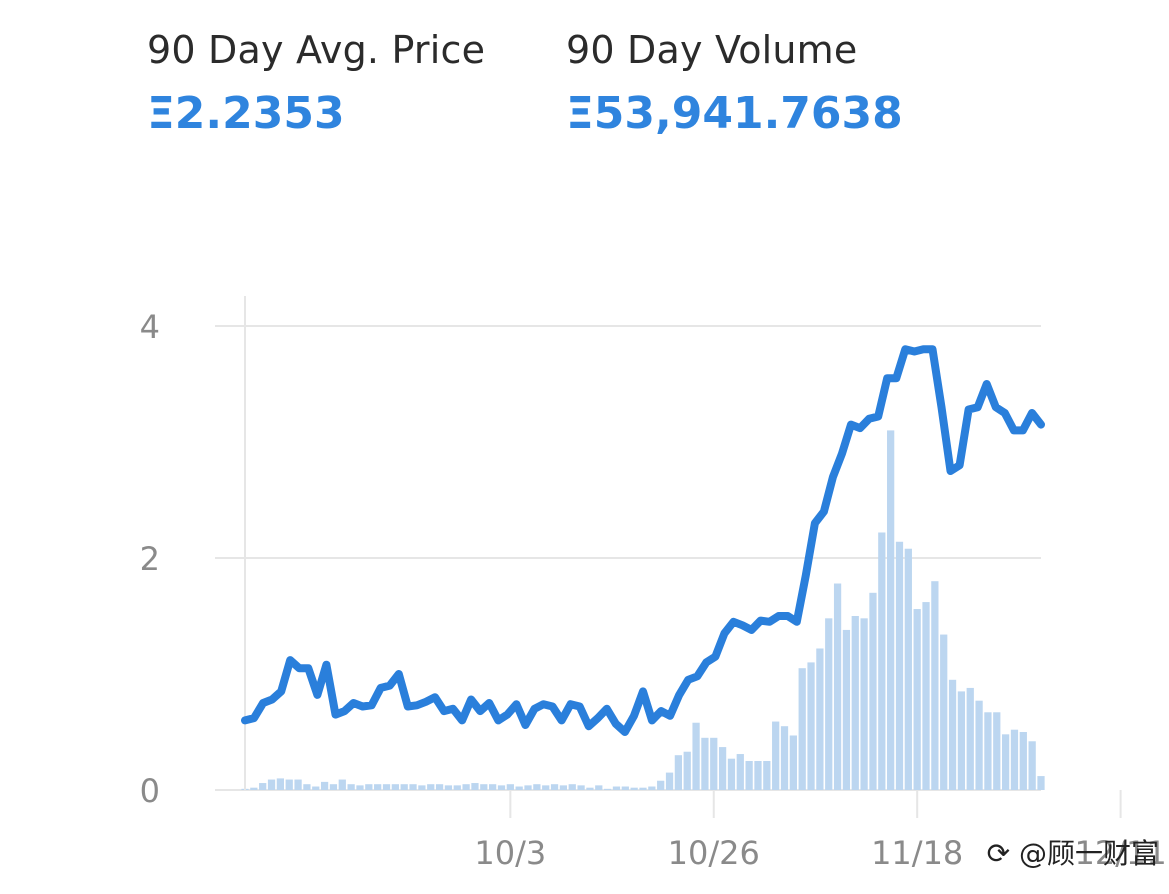  Describe the element at coordinates (917, 853) in the screenshot. I see `x-tick-label: 11/18` at that location.